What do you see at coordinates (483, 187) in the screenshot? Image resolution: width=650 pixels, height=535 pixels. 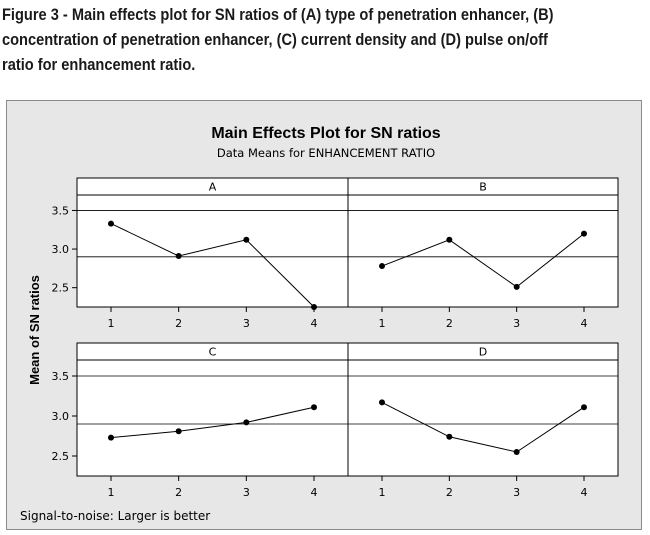 I see `panel-label-b: B` at bounding box center [483, 187].